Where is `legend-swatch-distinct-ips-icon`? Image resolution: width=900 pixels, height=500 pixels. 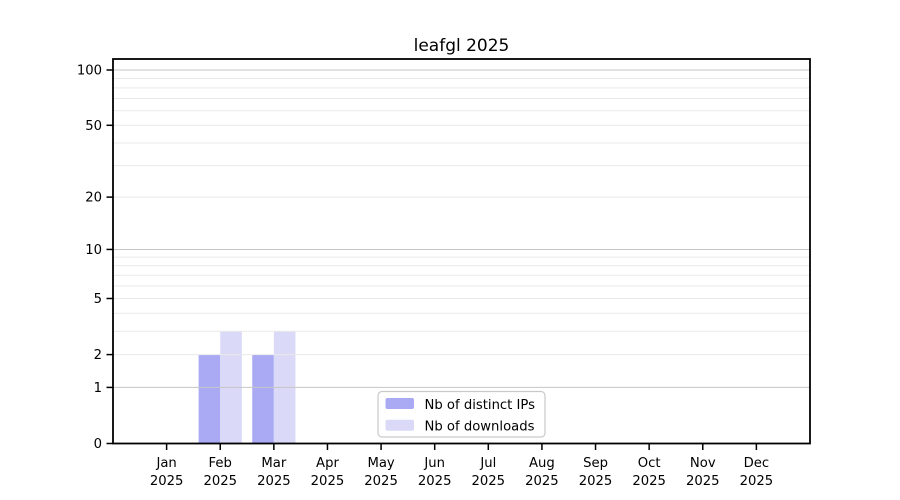
legend-swatch-distinct-ips-icon is located at coordinates (399, 403).